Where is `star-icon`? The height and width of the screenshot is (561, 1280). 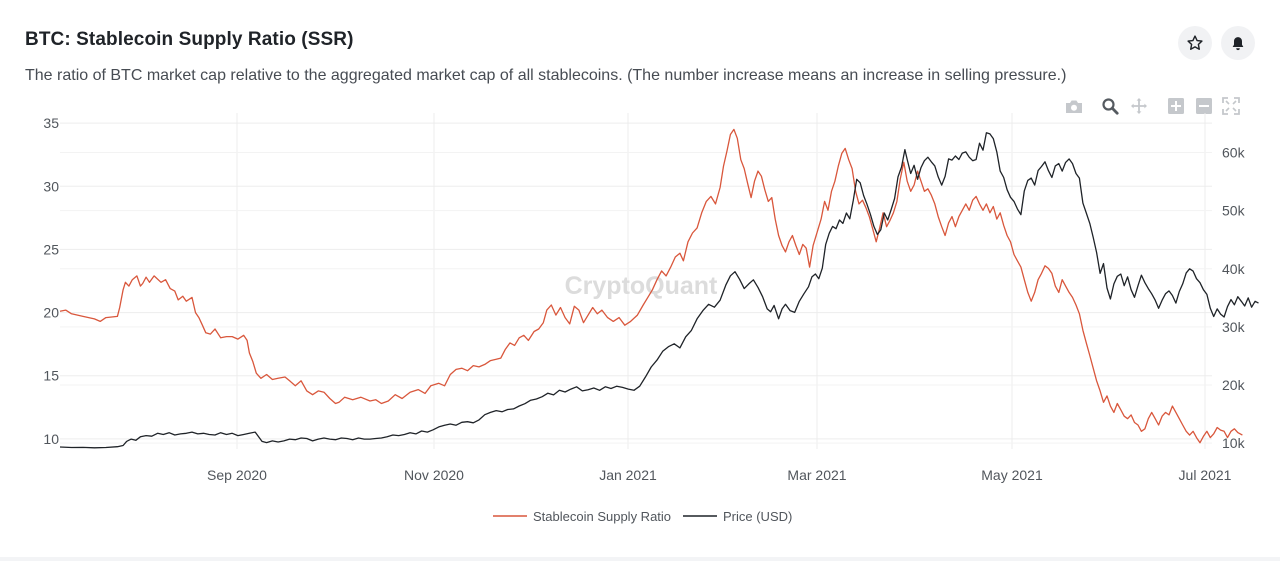
star-icon is located at coordinates (1195, 42).